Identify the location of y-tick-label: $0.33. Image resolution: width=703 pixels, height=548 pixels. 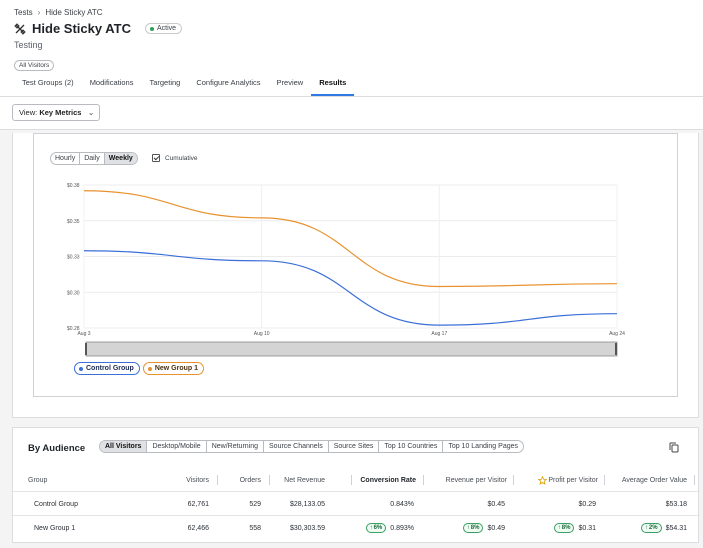
(73, 258).